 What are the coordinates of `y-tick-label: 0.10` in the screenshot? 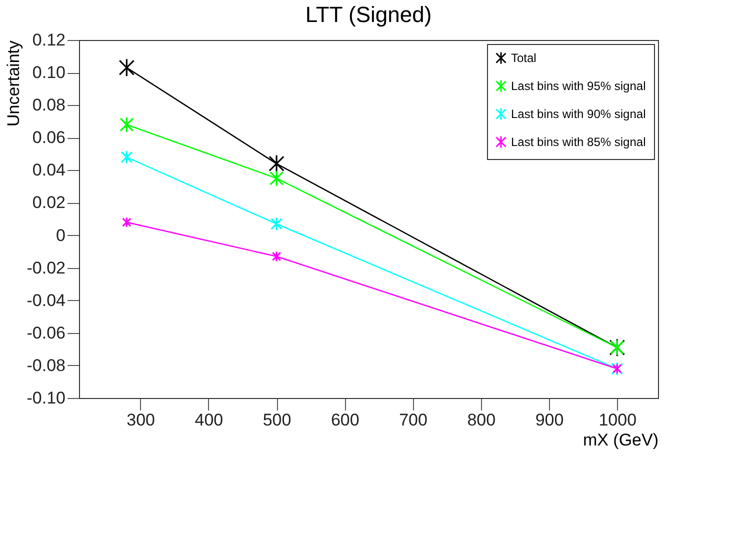 It's located at (49, 72).